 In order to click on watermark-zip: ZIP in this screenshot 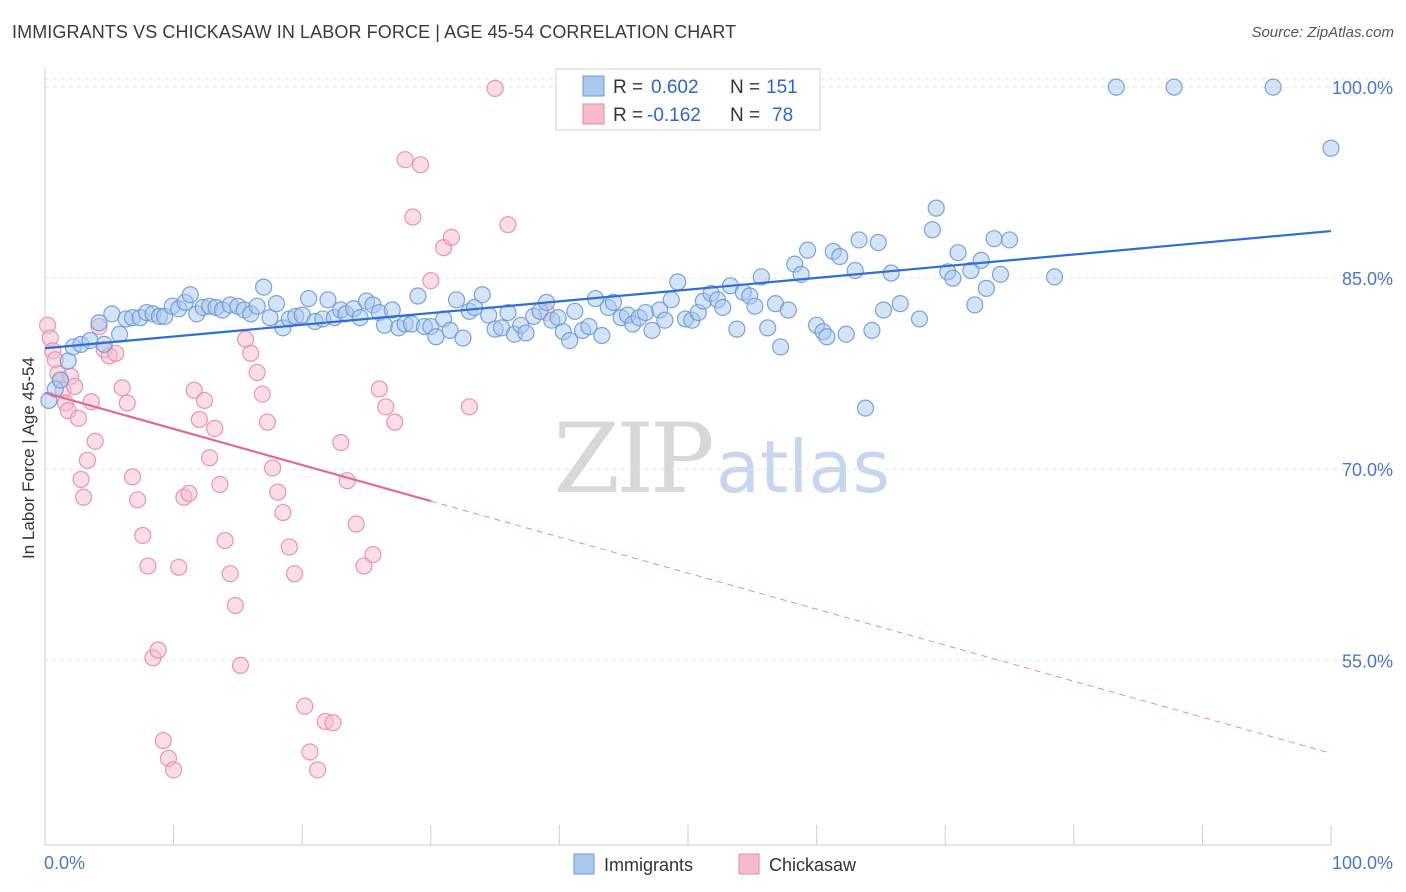, I will do `click(632, 459)`.